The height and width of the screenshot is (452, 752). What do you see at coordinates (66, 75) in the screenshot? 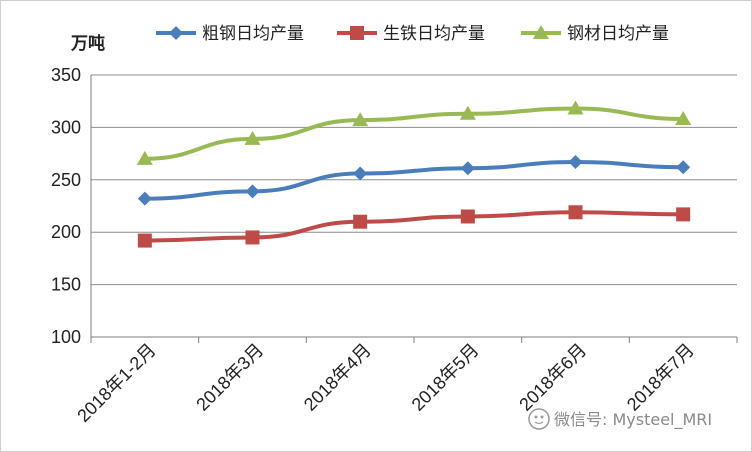
I see `y-tick-label: 350` at bounding box center [66, 75].